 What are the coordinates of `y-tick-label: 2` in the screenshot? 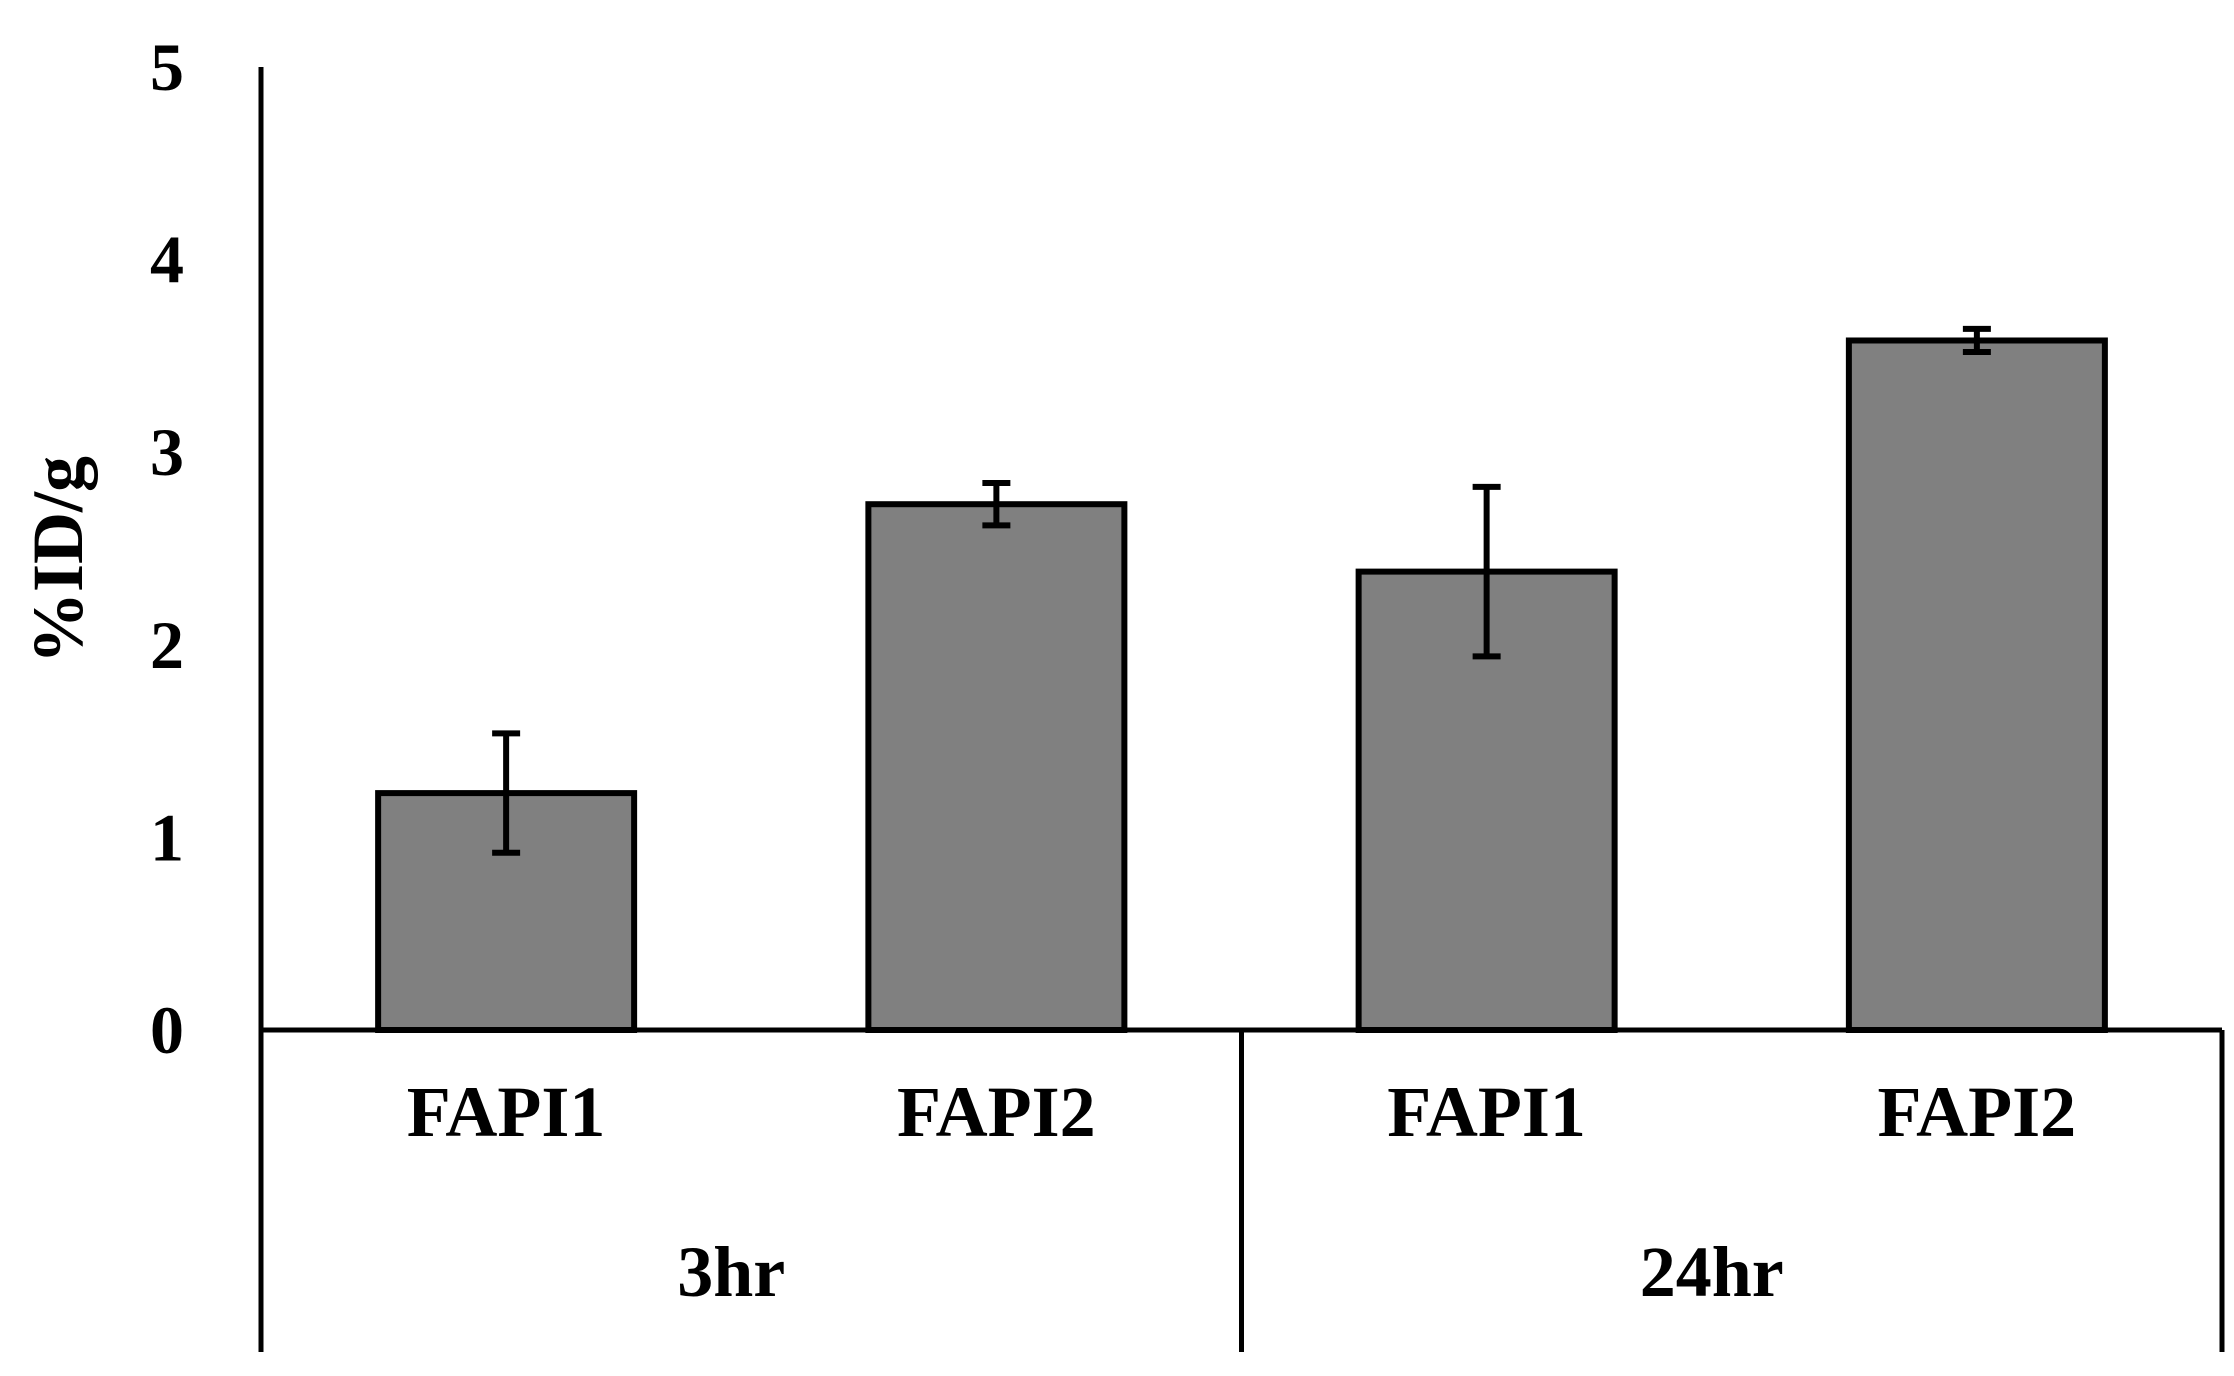 It's located at (167, 645).